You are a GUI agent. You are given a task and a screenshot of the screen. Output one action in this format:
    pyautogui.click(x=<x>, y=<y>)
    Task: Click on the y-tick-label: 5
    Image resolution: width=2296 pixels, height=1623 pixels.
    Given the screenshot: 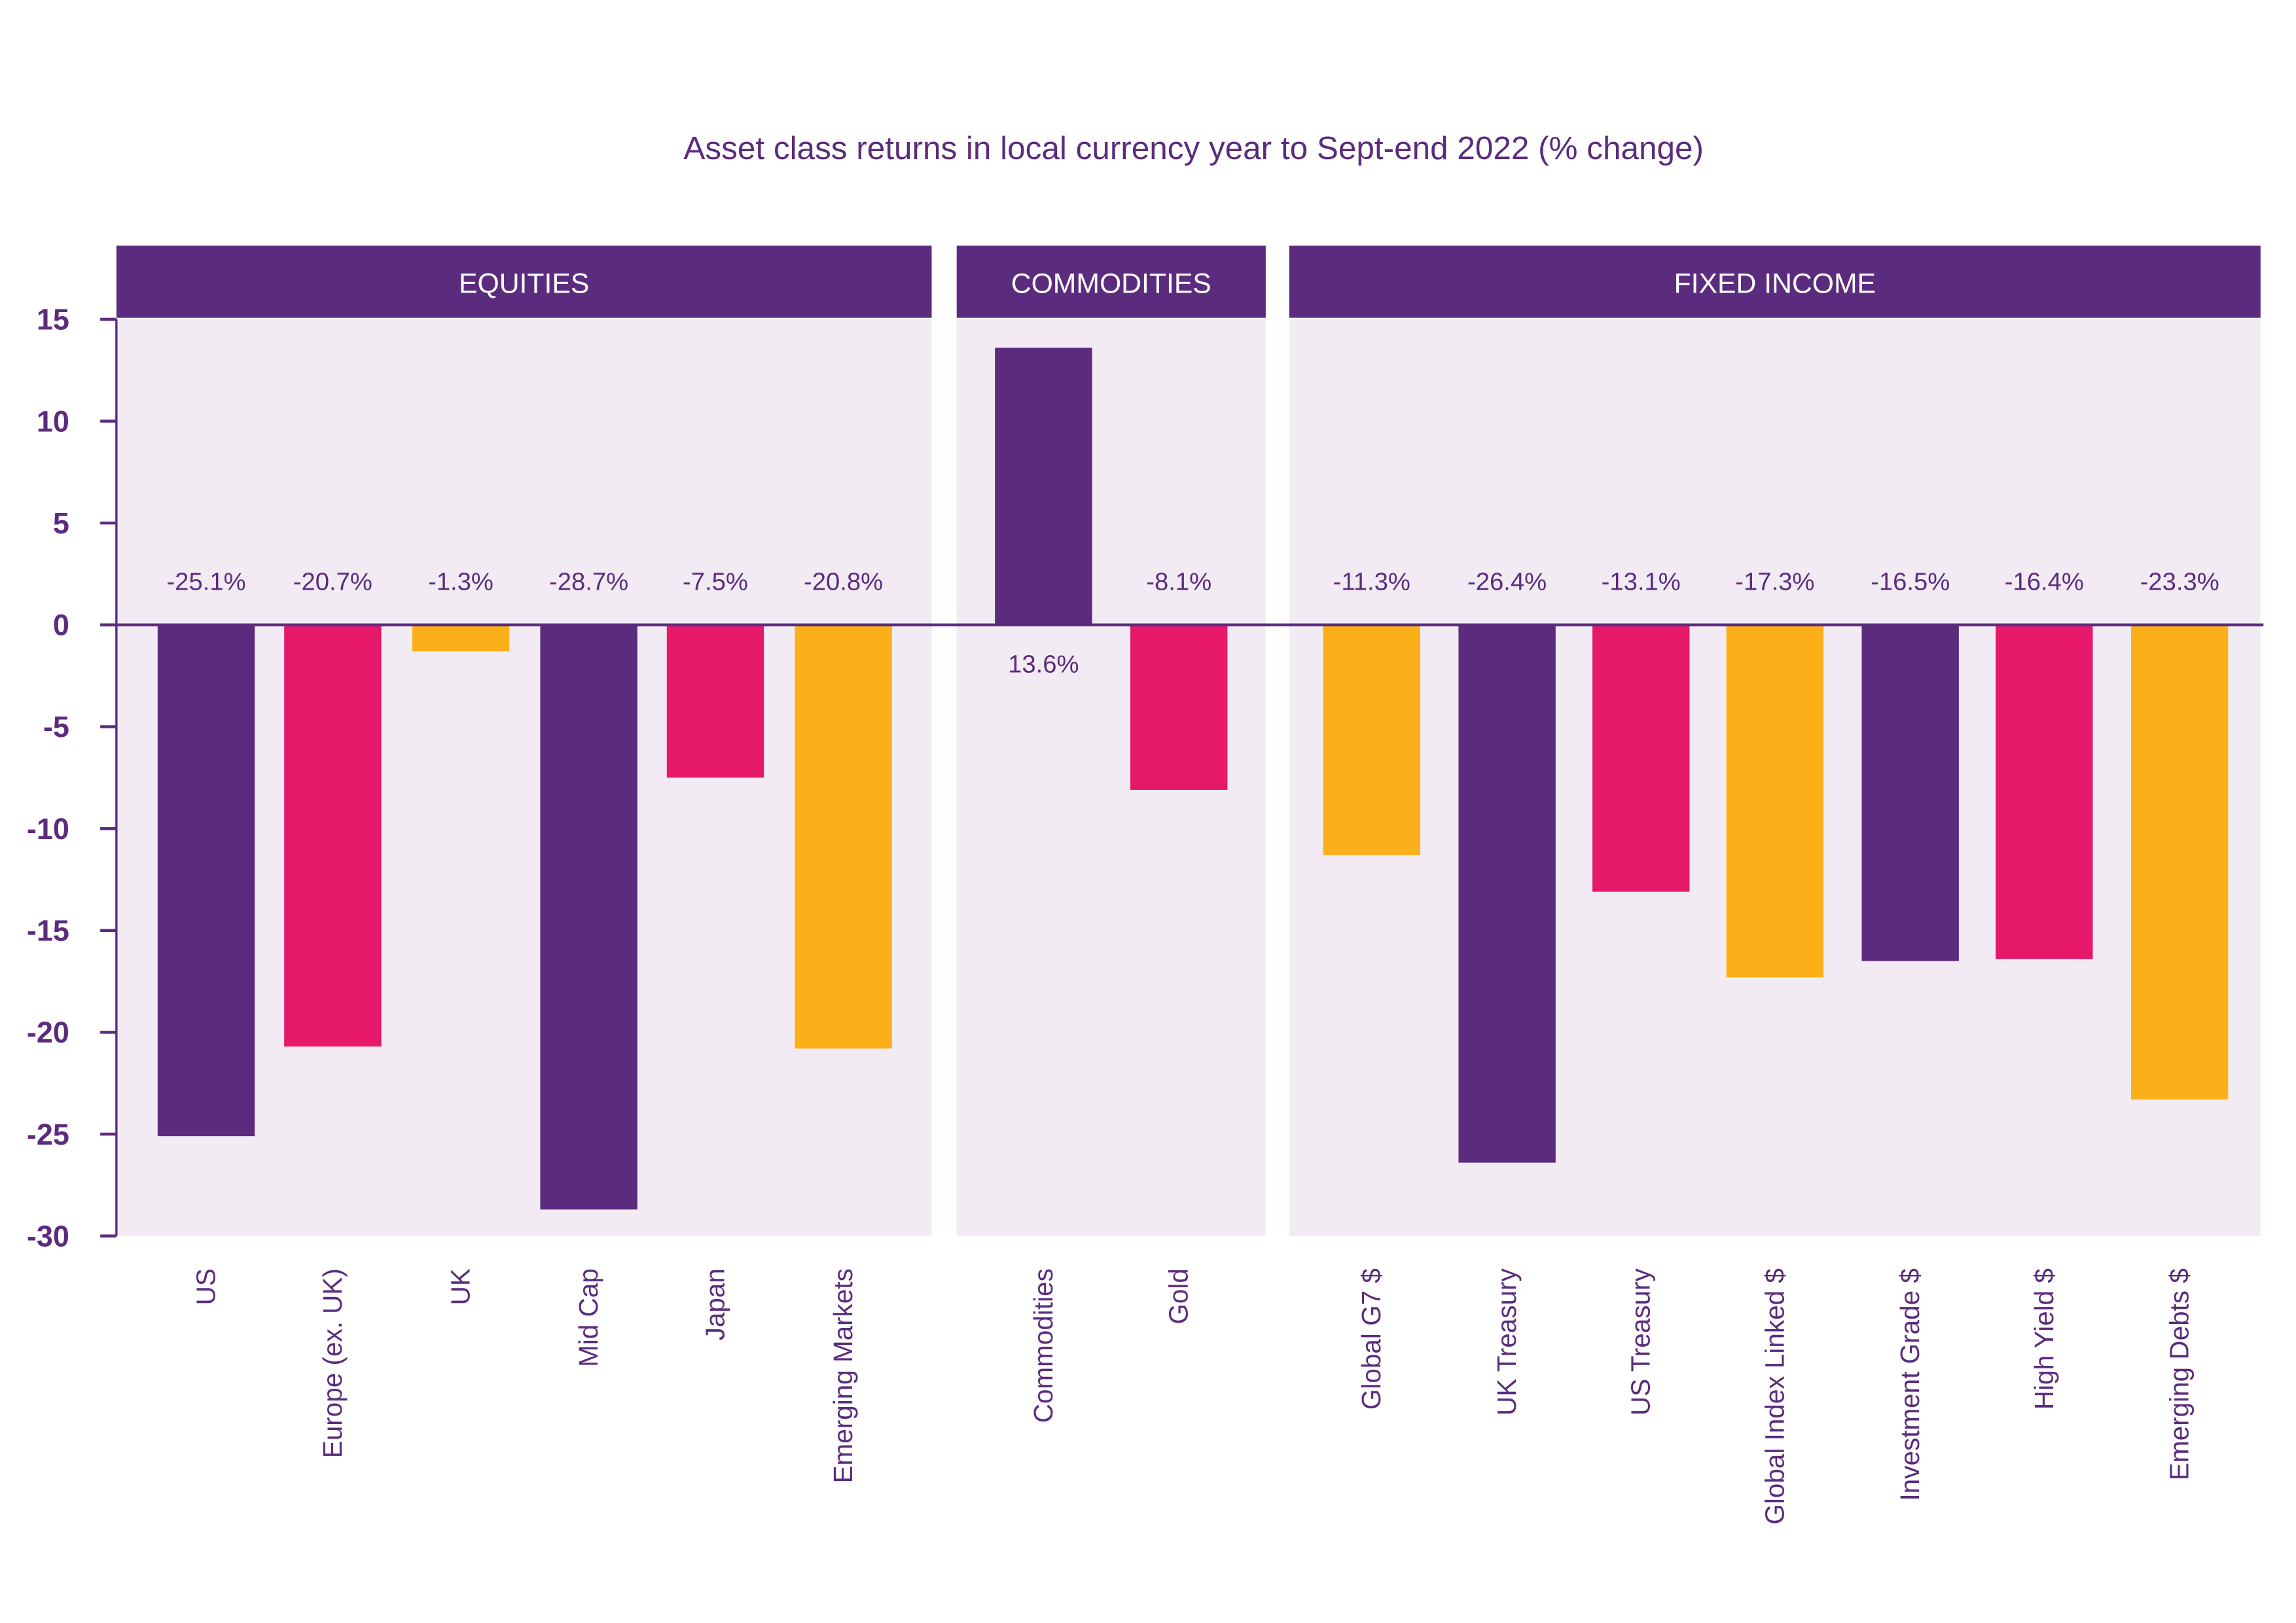 What is the action you would take?
    pyautogui.click(x=61, y=523)
    